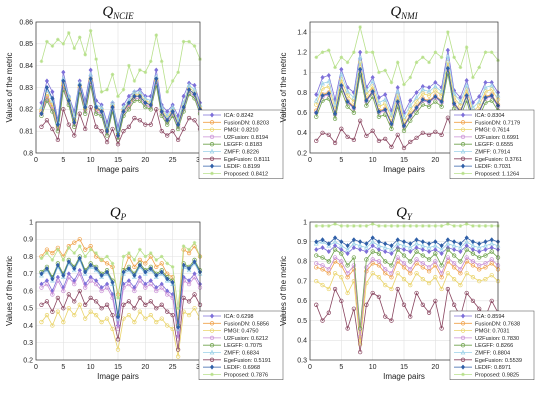 The image size is (550, 408). What do you see at coordinates (407, 86) in the screenshot?
I see `series-zmff` at bounding box center [407, 86].